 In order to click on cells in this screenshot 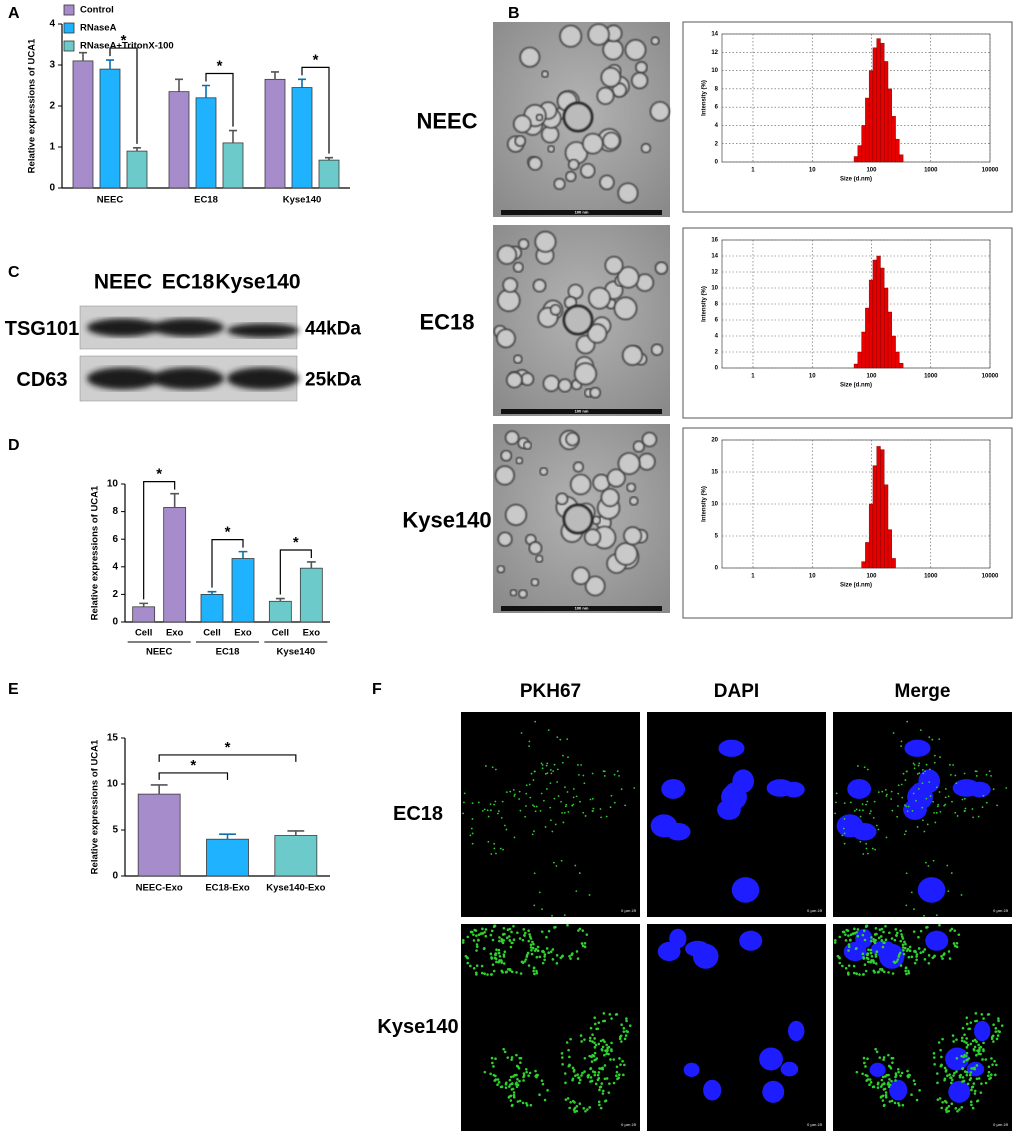, I will do `click(549, 818)`.